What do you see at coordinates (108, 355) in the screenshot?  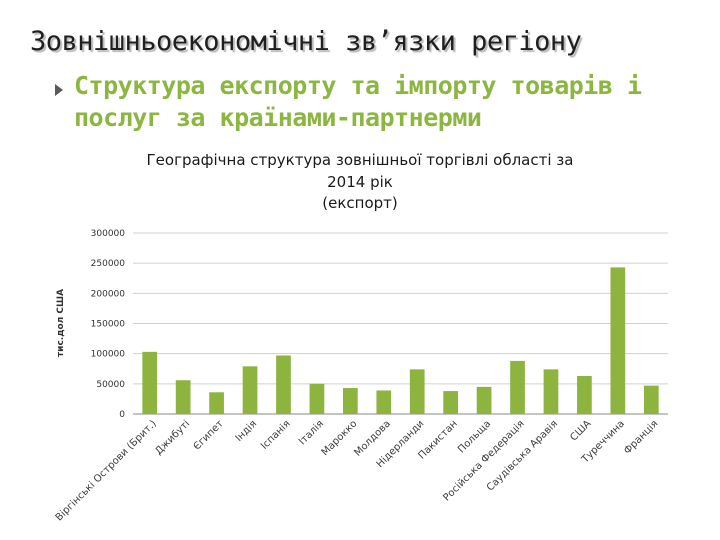 I see `y-tick-label: 100000` at bounding box center [108, 355].